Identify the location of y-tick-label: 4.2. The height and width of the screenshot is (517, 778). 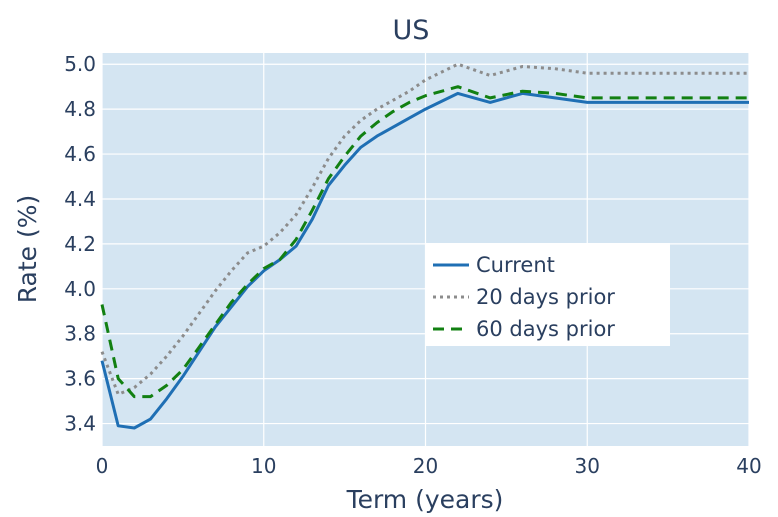
(80, 244).